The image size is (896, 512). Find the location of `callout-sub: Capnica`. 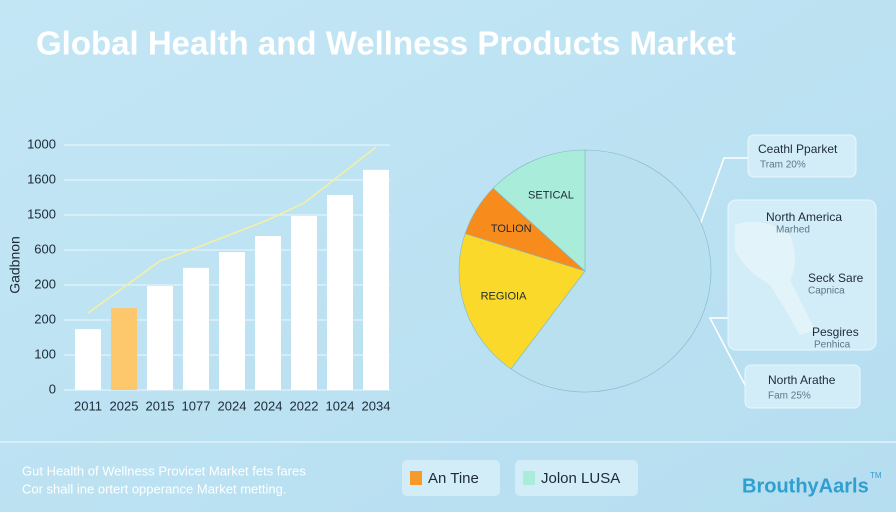

callout-sub: Capnica is located at coordinates (826, 291).